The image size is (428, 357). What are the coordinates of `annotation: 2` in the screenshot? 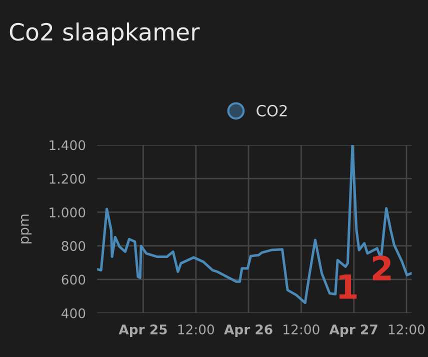 It's located at (381, 268).